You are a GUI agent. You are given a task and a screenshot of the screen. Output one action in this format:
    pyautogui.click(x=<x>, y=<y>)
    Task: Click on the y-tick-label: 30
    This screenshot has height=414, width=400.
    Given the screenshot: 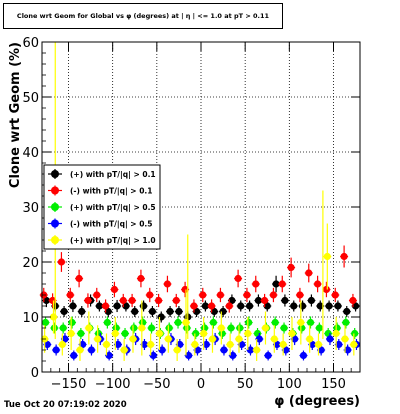 What is the action you would take?
    pyautogui.click(x=30, y=208)
    